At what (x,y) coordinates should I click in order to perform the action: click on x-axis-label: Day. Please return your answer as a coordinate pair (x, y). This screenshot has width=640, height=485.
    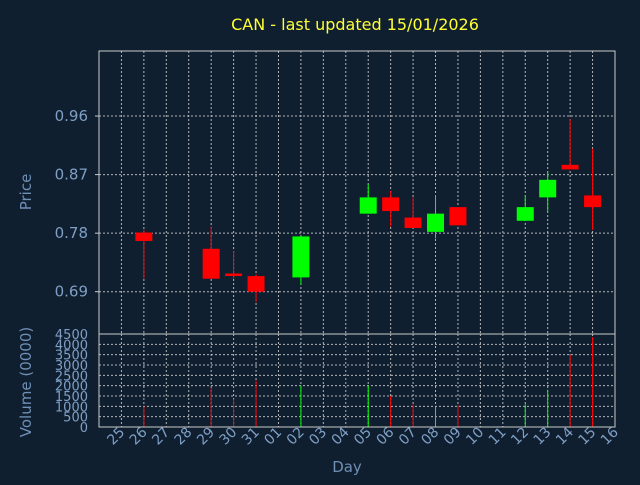
    Looking at the image, I should click on (347, 467).